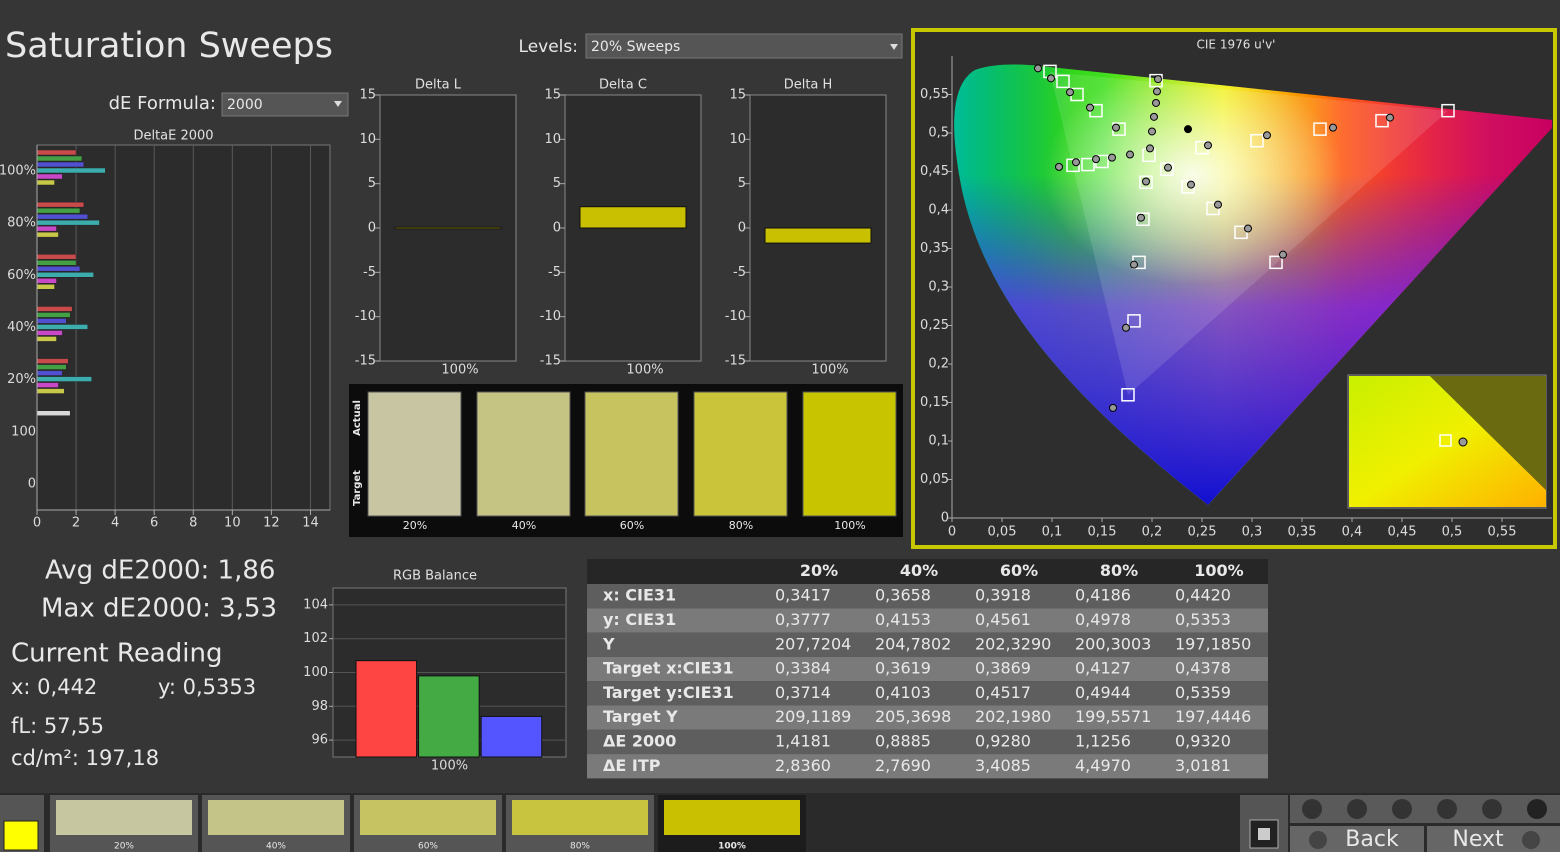 This screenshot has height=852, width=1560. I want to click on table-cell: 200,3003, so click(1113, 643).